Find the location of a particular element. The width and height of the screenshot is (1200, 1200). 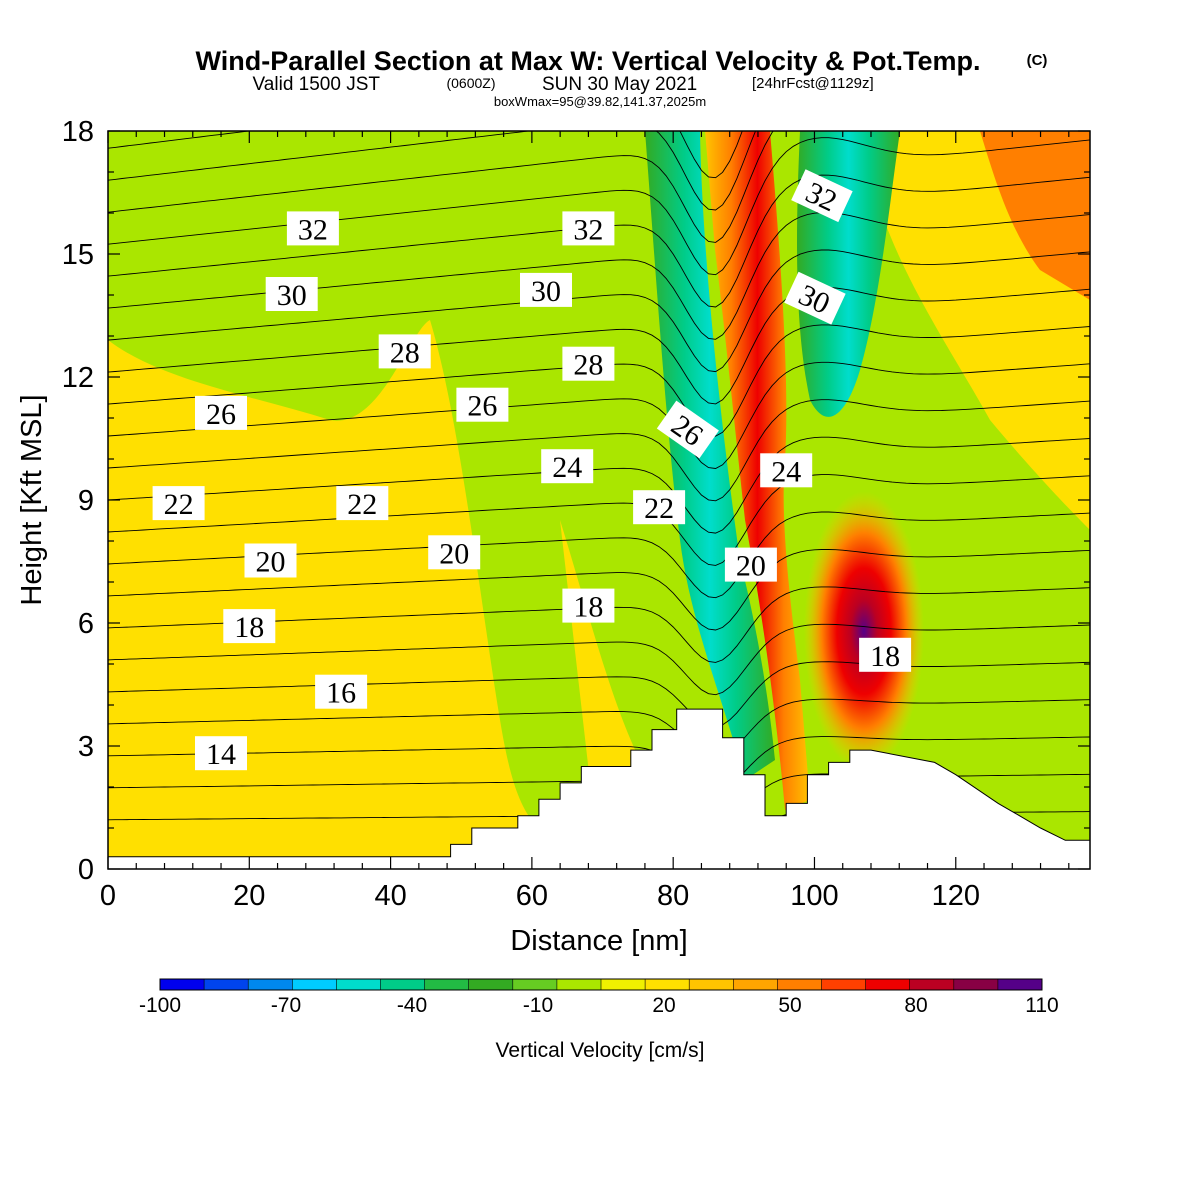

subtitle-fcst: [24hrFcst@1129z] is located at coordinates (813, 83).